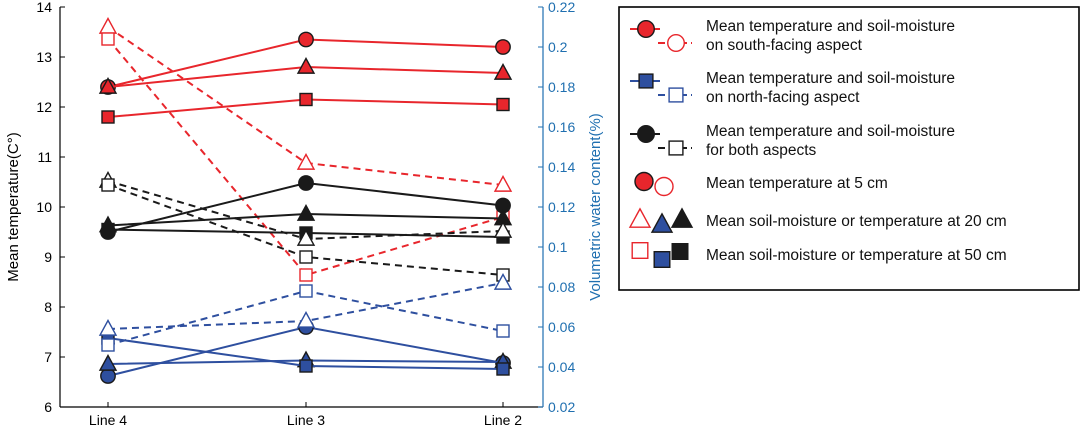 The image size is (1084, 429). I want to click on x-tick-label: Line 3, so click(306, 420).